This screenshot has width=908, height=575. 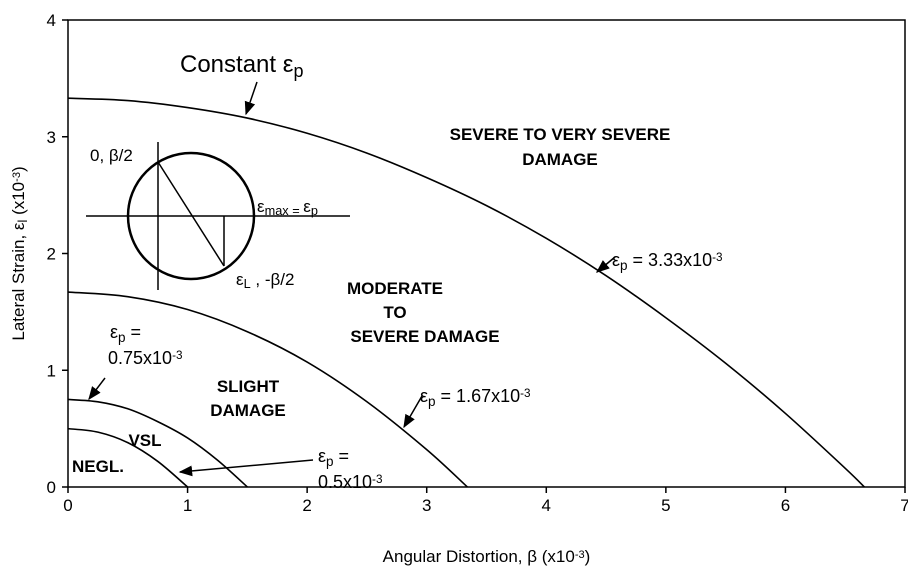 I want to click on text-part: = 1.67x10, so click(x=478, y=396).